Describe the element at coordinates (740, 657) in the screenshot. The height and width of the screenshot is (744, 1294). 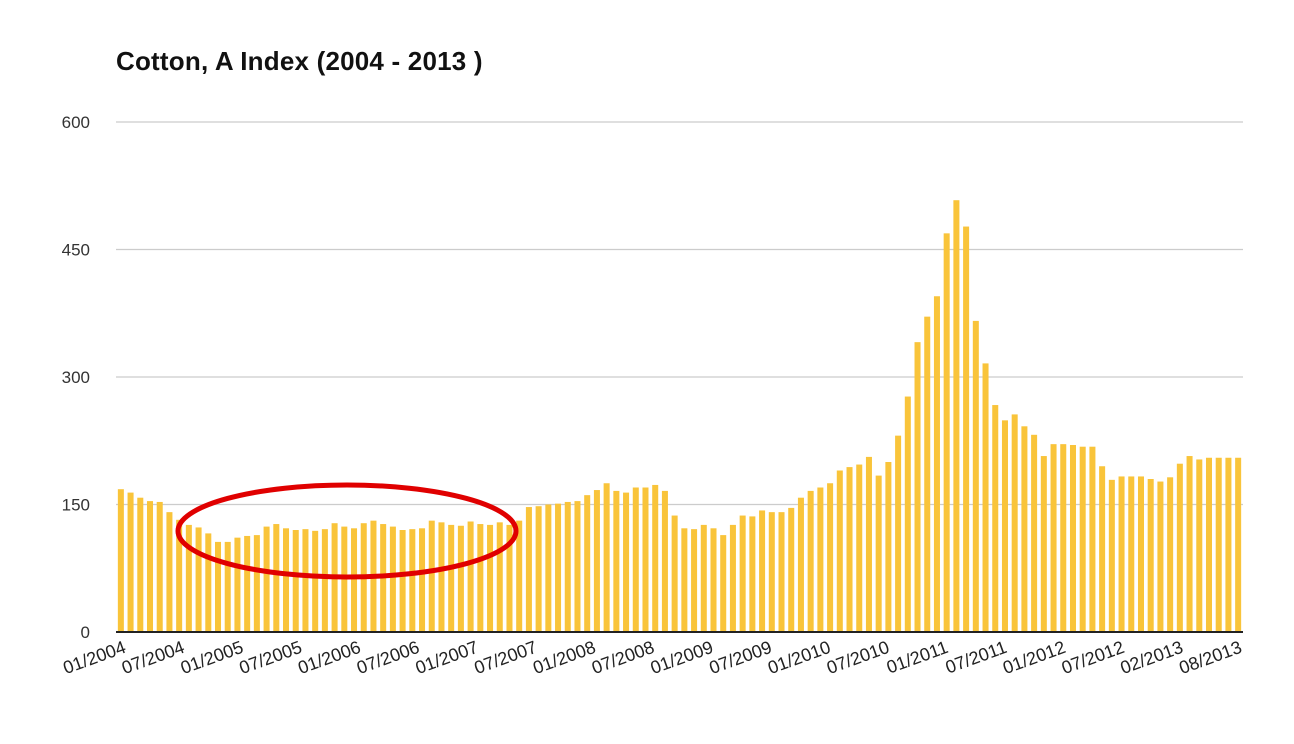
I see `x-tick-label: 07/2009` at that location.